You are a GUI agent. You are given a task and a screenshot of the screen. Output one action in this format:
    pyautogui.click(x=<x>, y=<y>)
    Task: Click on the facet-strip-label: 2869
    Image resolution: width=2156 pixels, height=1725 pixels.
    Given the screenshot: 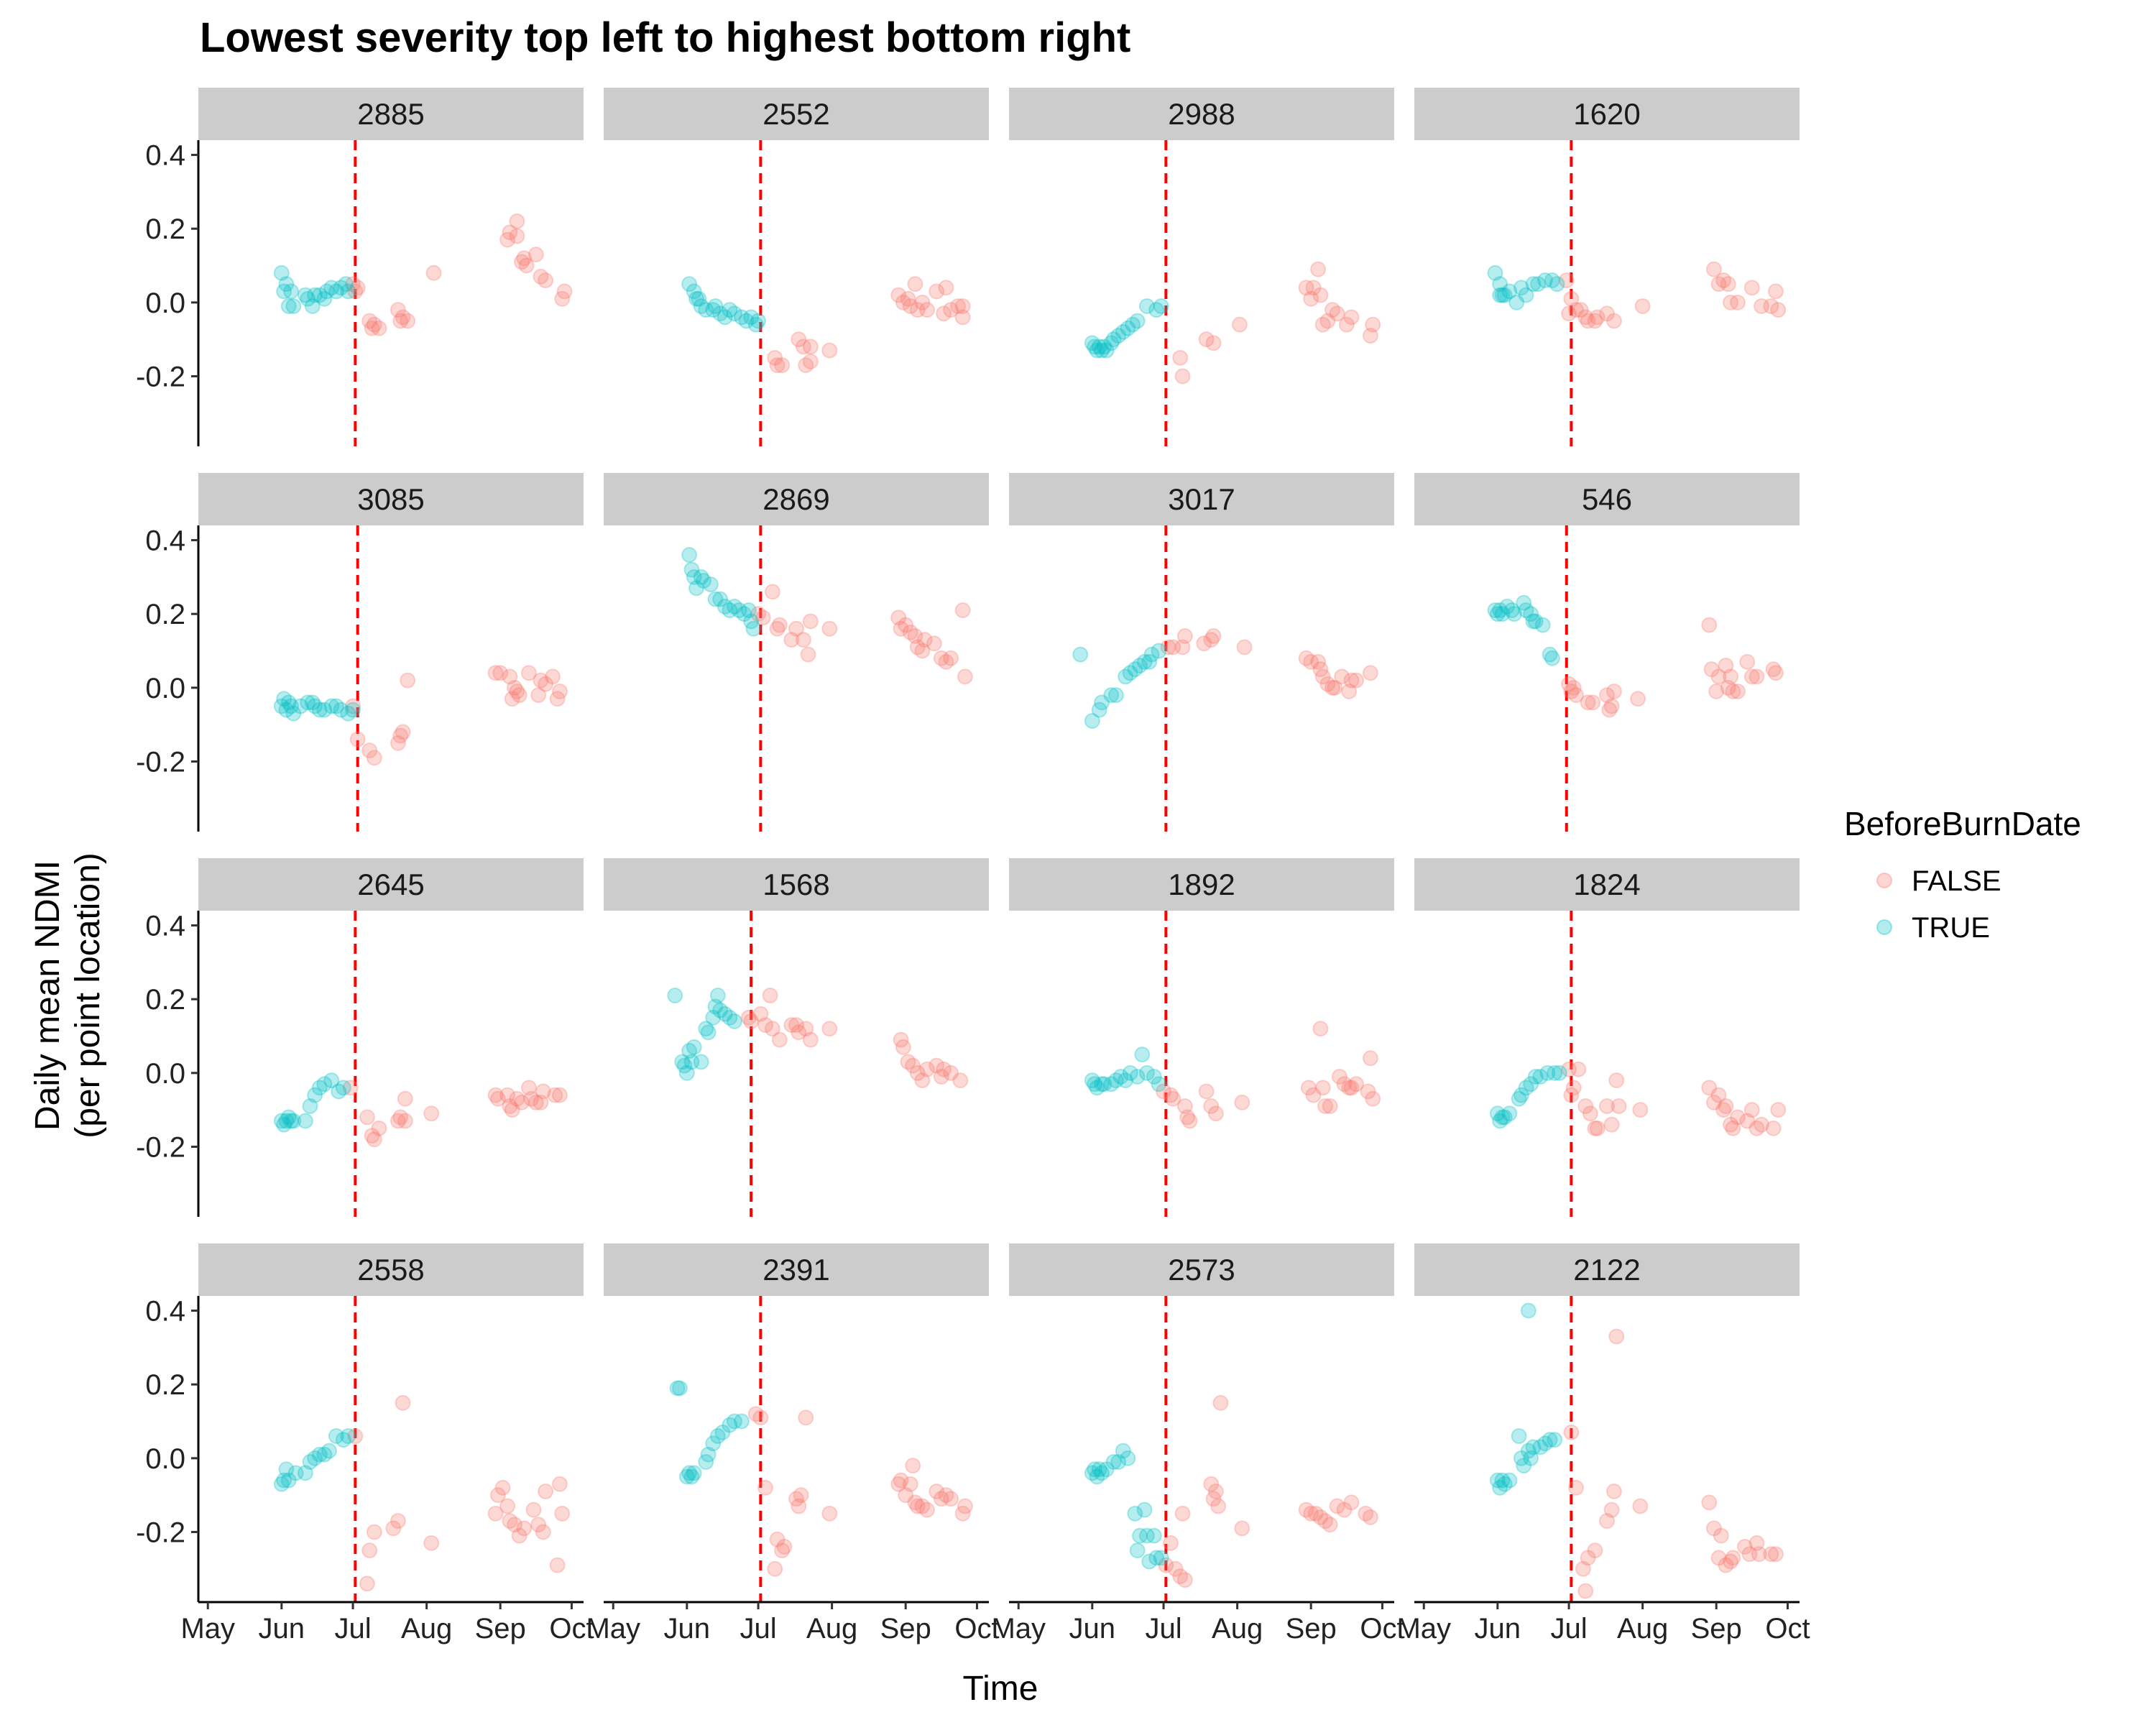 What is the action you would take?
    pyautogui.click(x=796, y=499)
    